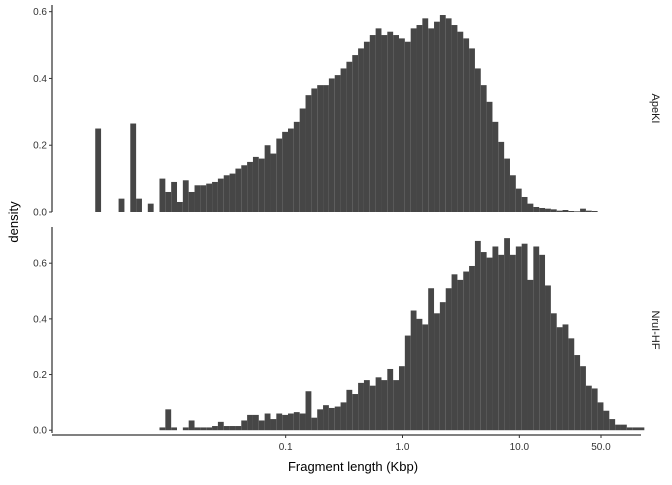  I want to click on y-tick-label: 0.0, so click(40, 213).